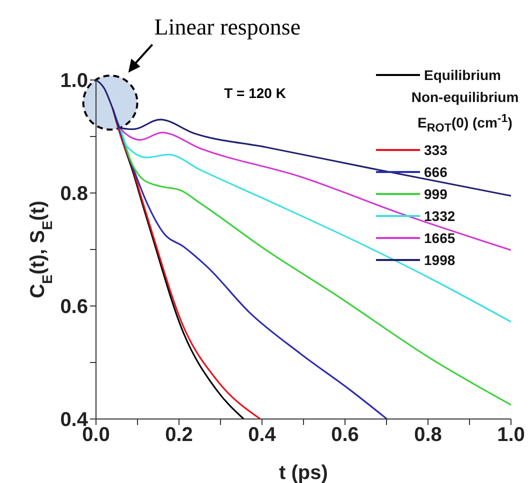 The image size is (532, 483). I want to click on legend-label: 666, so click(436, 172).